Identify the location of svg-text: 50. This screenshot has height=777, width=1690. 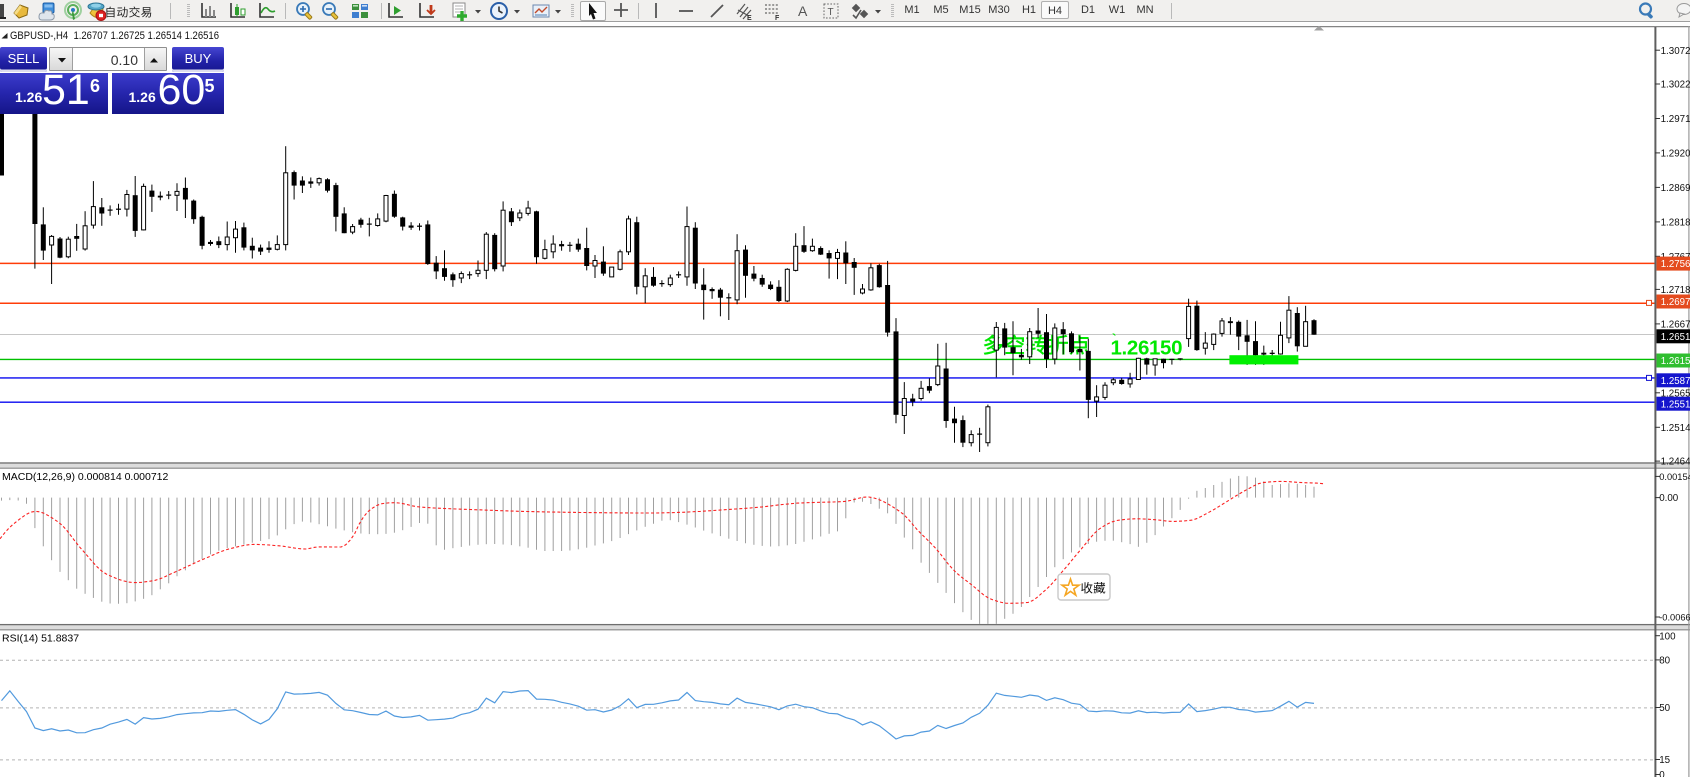
(1664, 708).